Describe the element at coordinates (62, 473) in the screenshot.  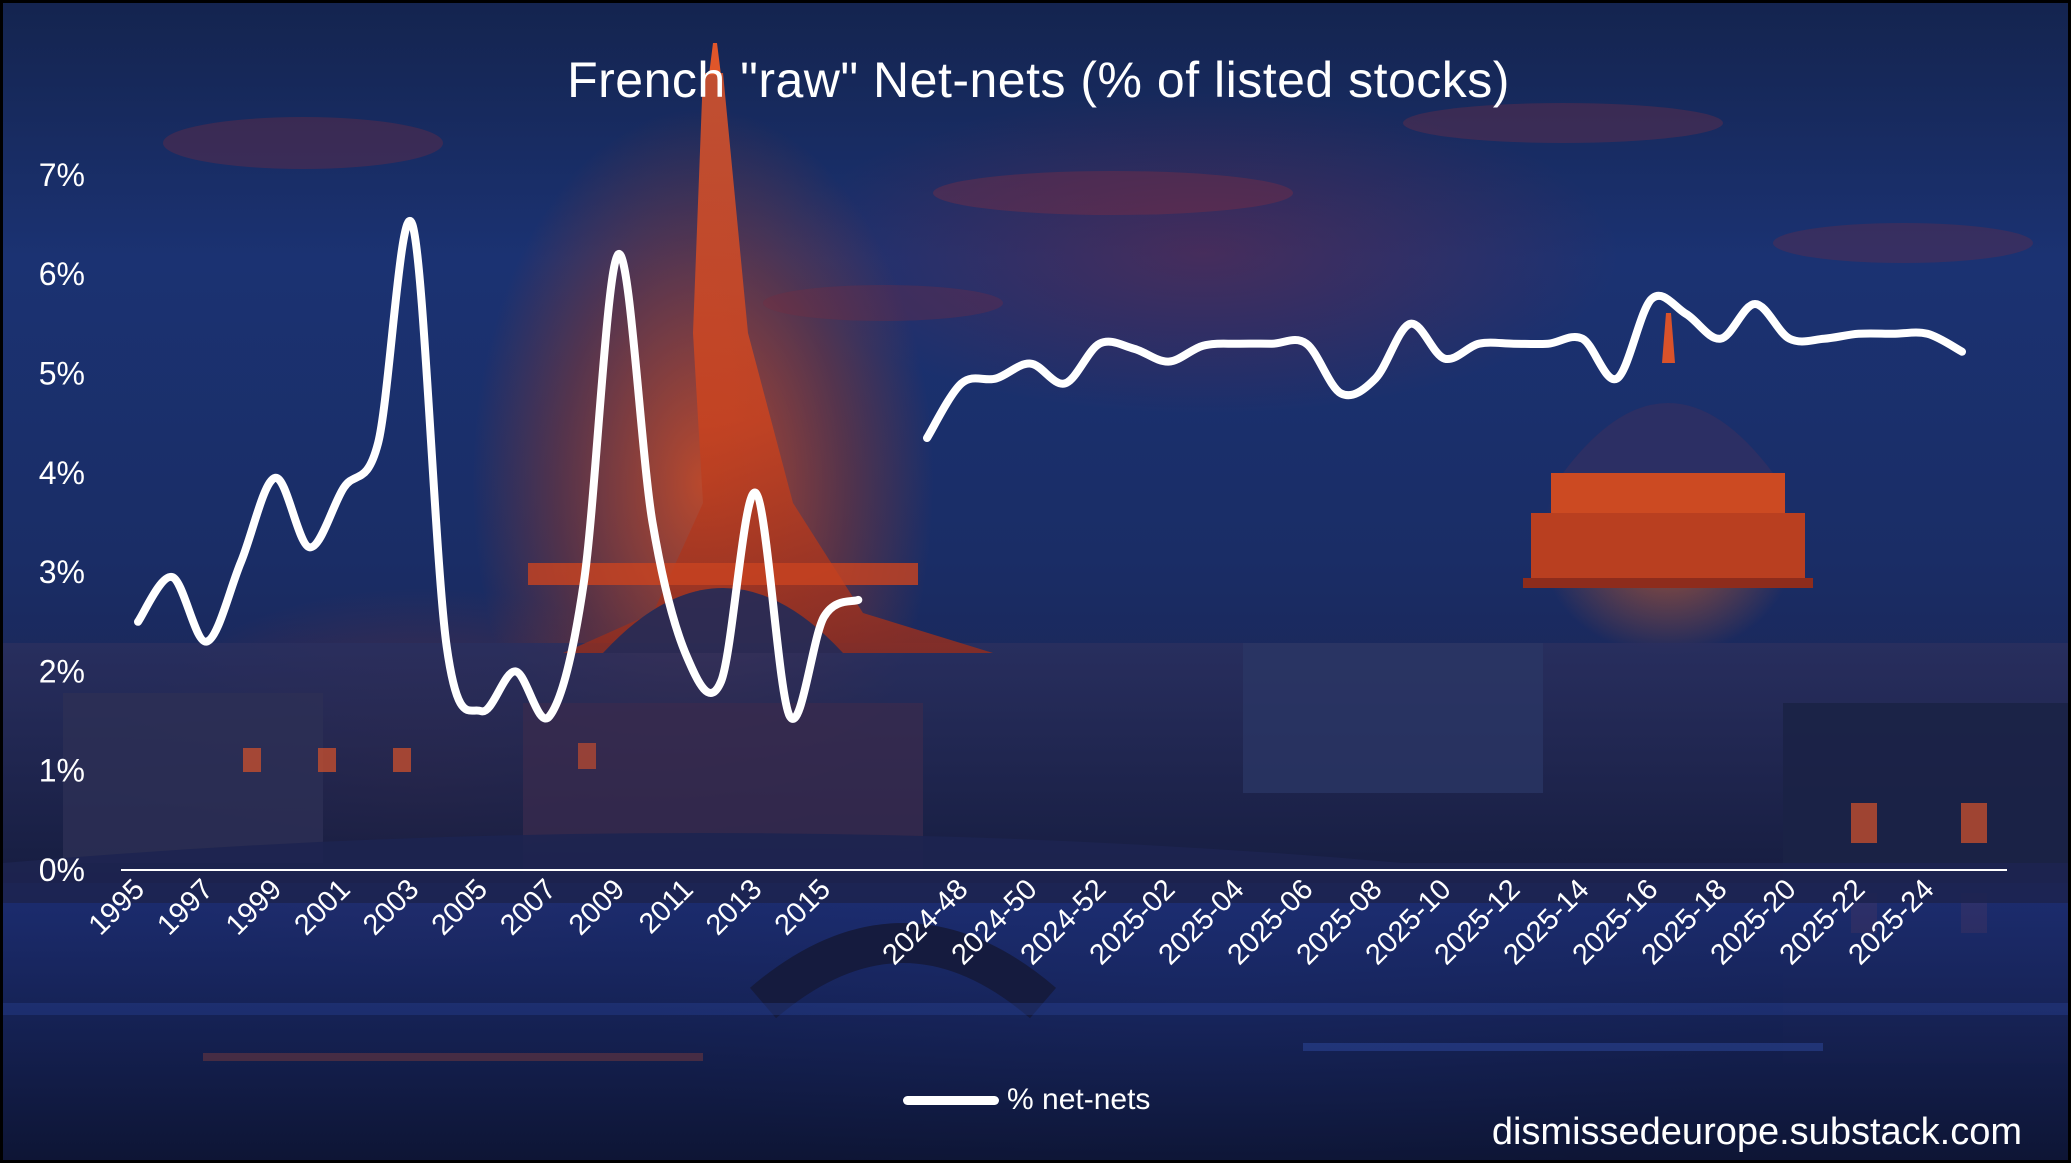
I see `y-tick-label: 4%` at that location.